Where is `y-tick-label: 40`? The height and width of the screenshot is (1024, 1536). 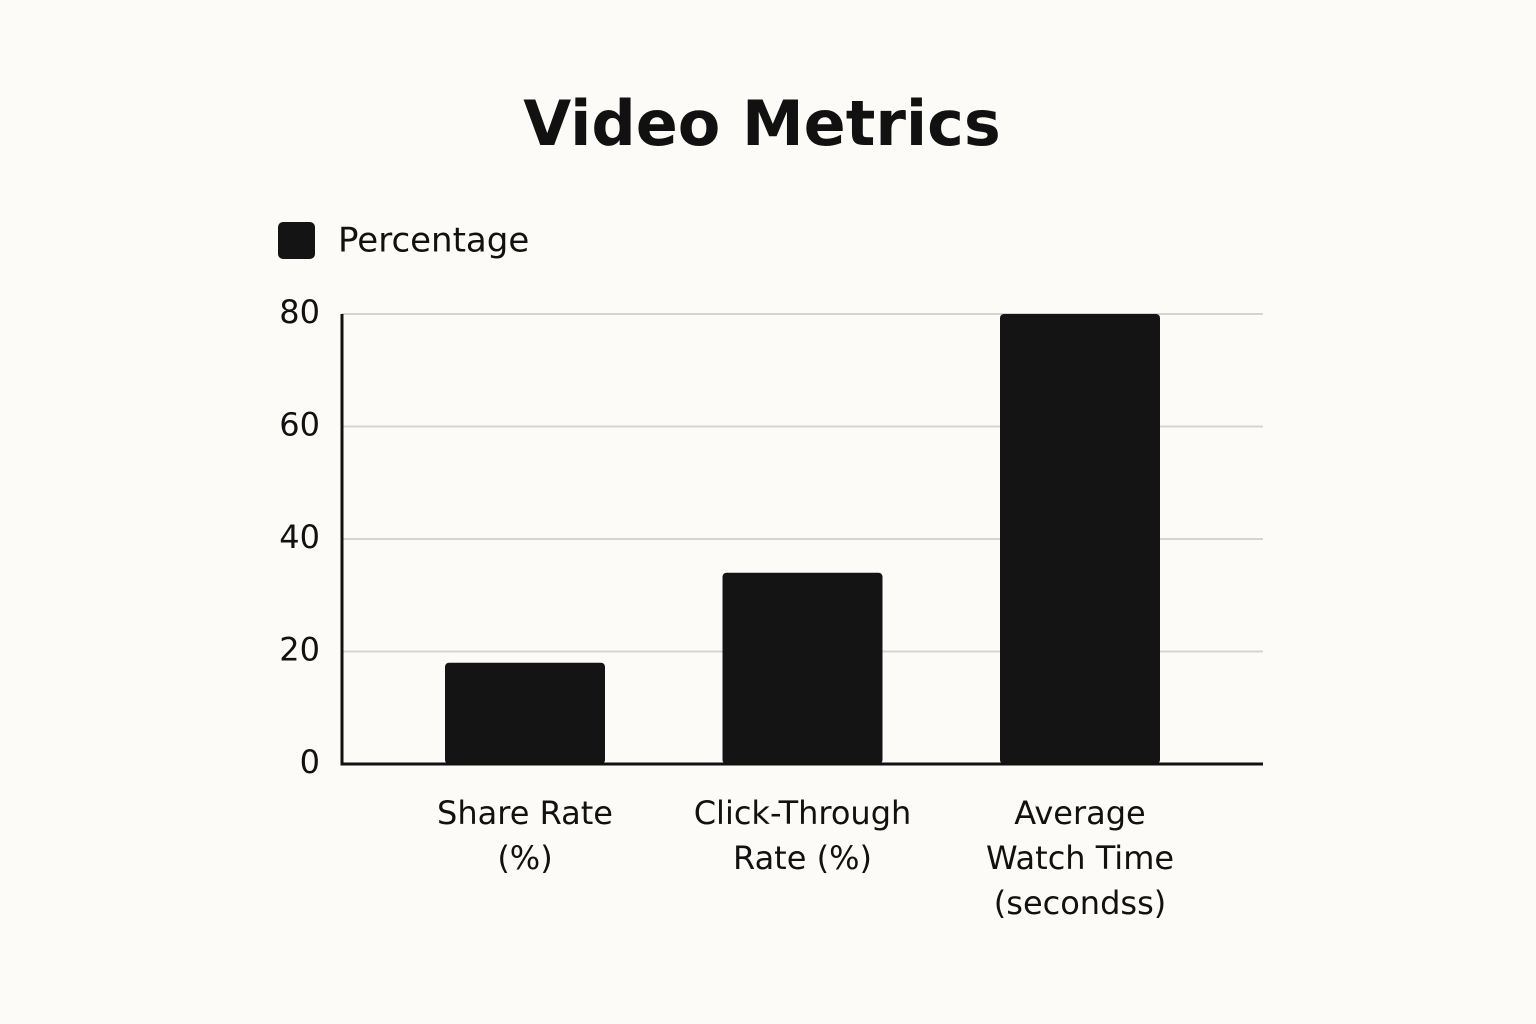
y-tick-label: 40 is located at coordinates (299, 537).